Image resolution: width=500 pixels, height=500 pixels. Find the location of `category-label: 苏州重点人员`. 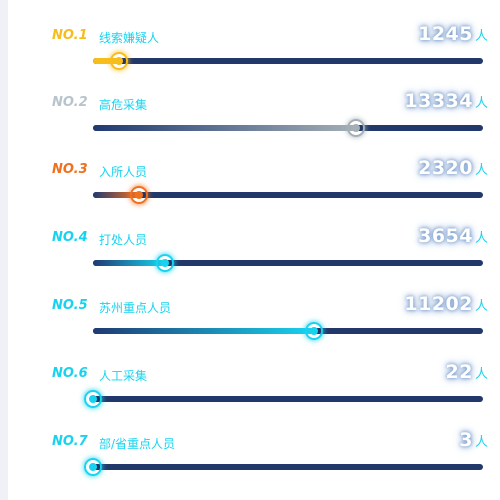

category-label: 苏州重点人员 is located at coordinates (135, 308).